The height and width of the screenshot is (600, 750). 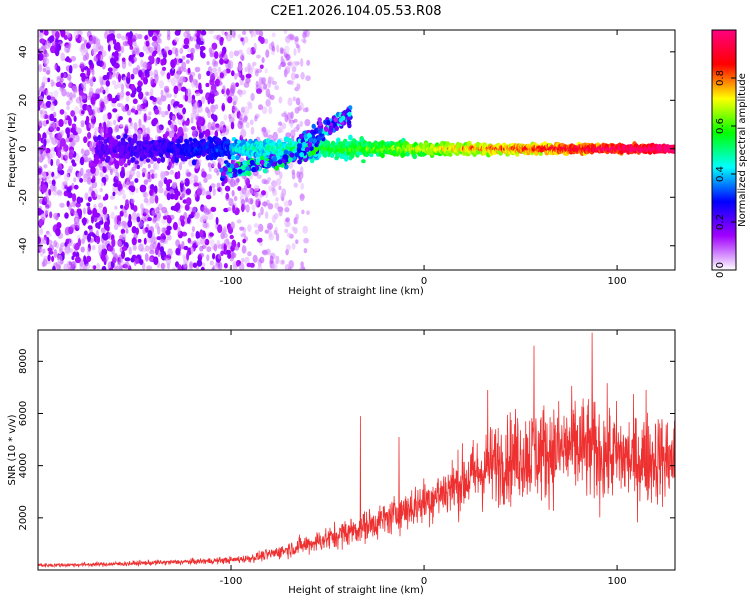 What do you see at coordinates (720, 270) in the screenshot?
I see `colorbar-tick-label: 0.0` at bounding box center [720, 270].